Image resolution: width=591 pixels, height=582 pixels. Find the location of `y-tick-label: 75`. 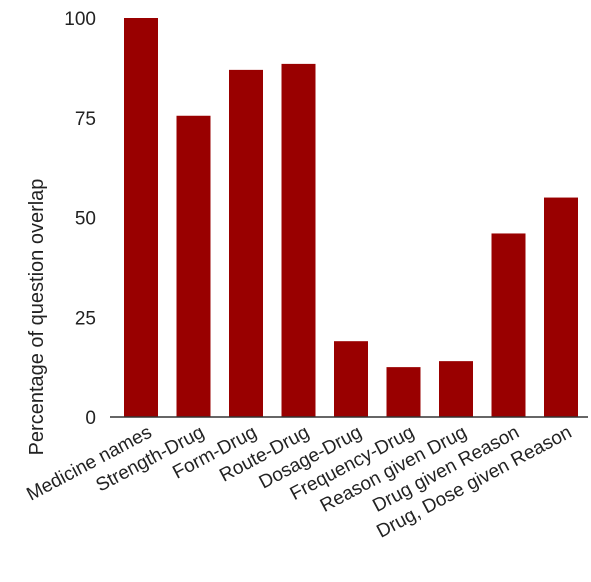

y-tick-label: 75 is located at coordinates (85, 119).